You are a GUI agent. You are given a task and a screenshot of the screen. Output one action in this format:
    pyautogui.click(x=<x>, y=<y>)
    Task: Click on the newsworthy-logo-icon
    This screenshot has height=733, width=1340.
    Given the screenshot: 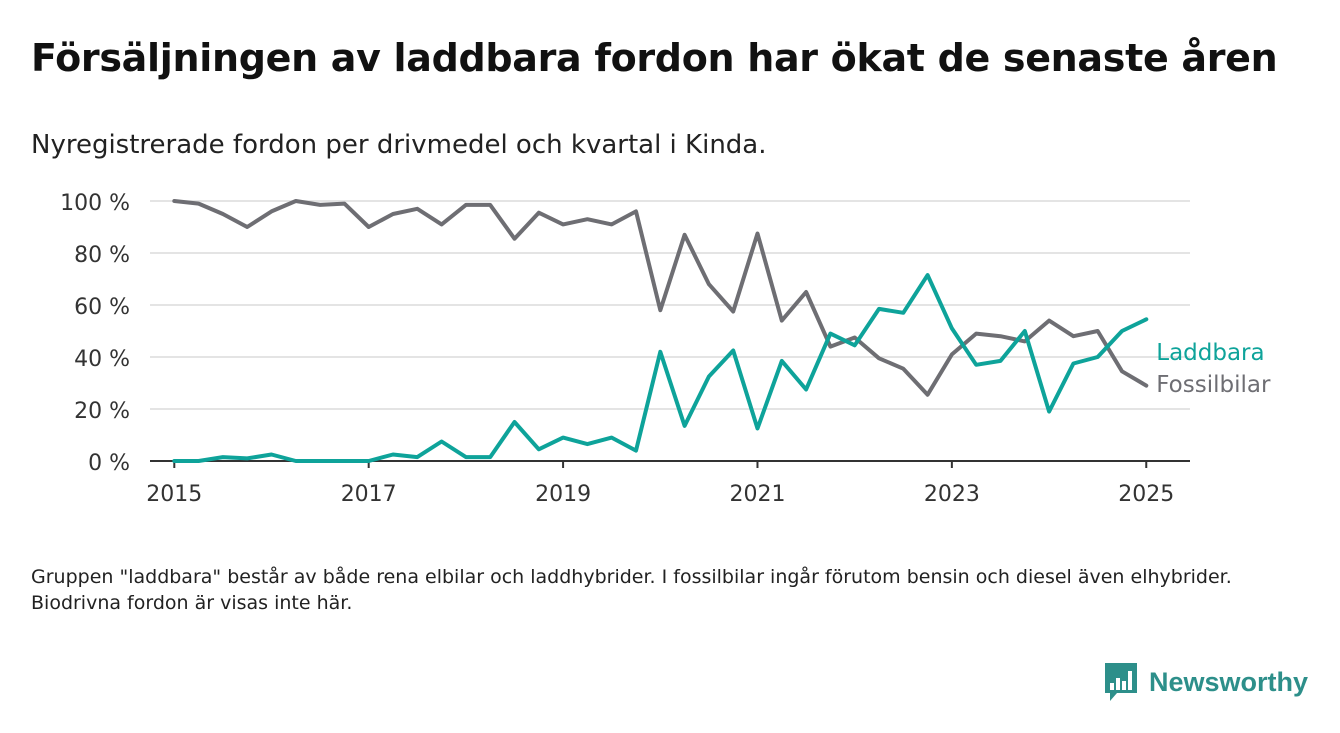 What is the action you would take?
    pyautogui.click(x=1121, y=682)
    